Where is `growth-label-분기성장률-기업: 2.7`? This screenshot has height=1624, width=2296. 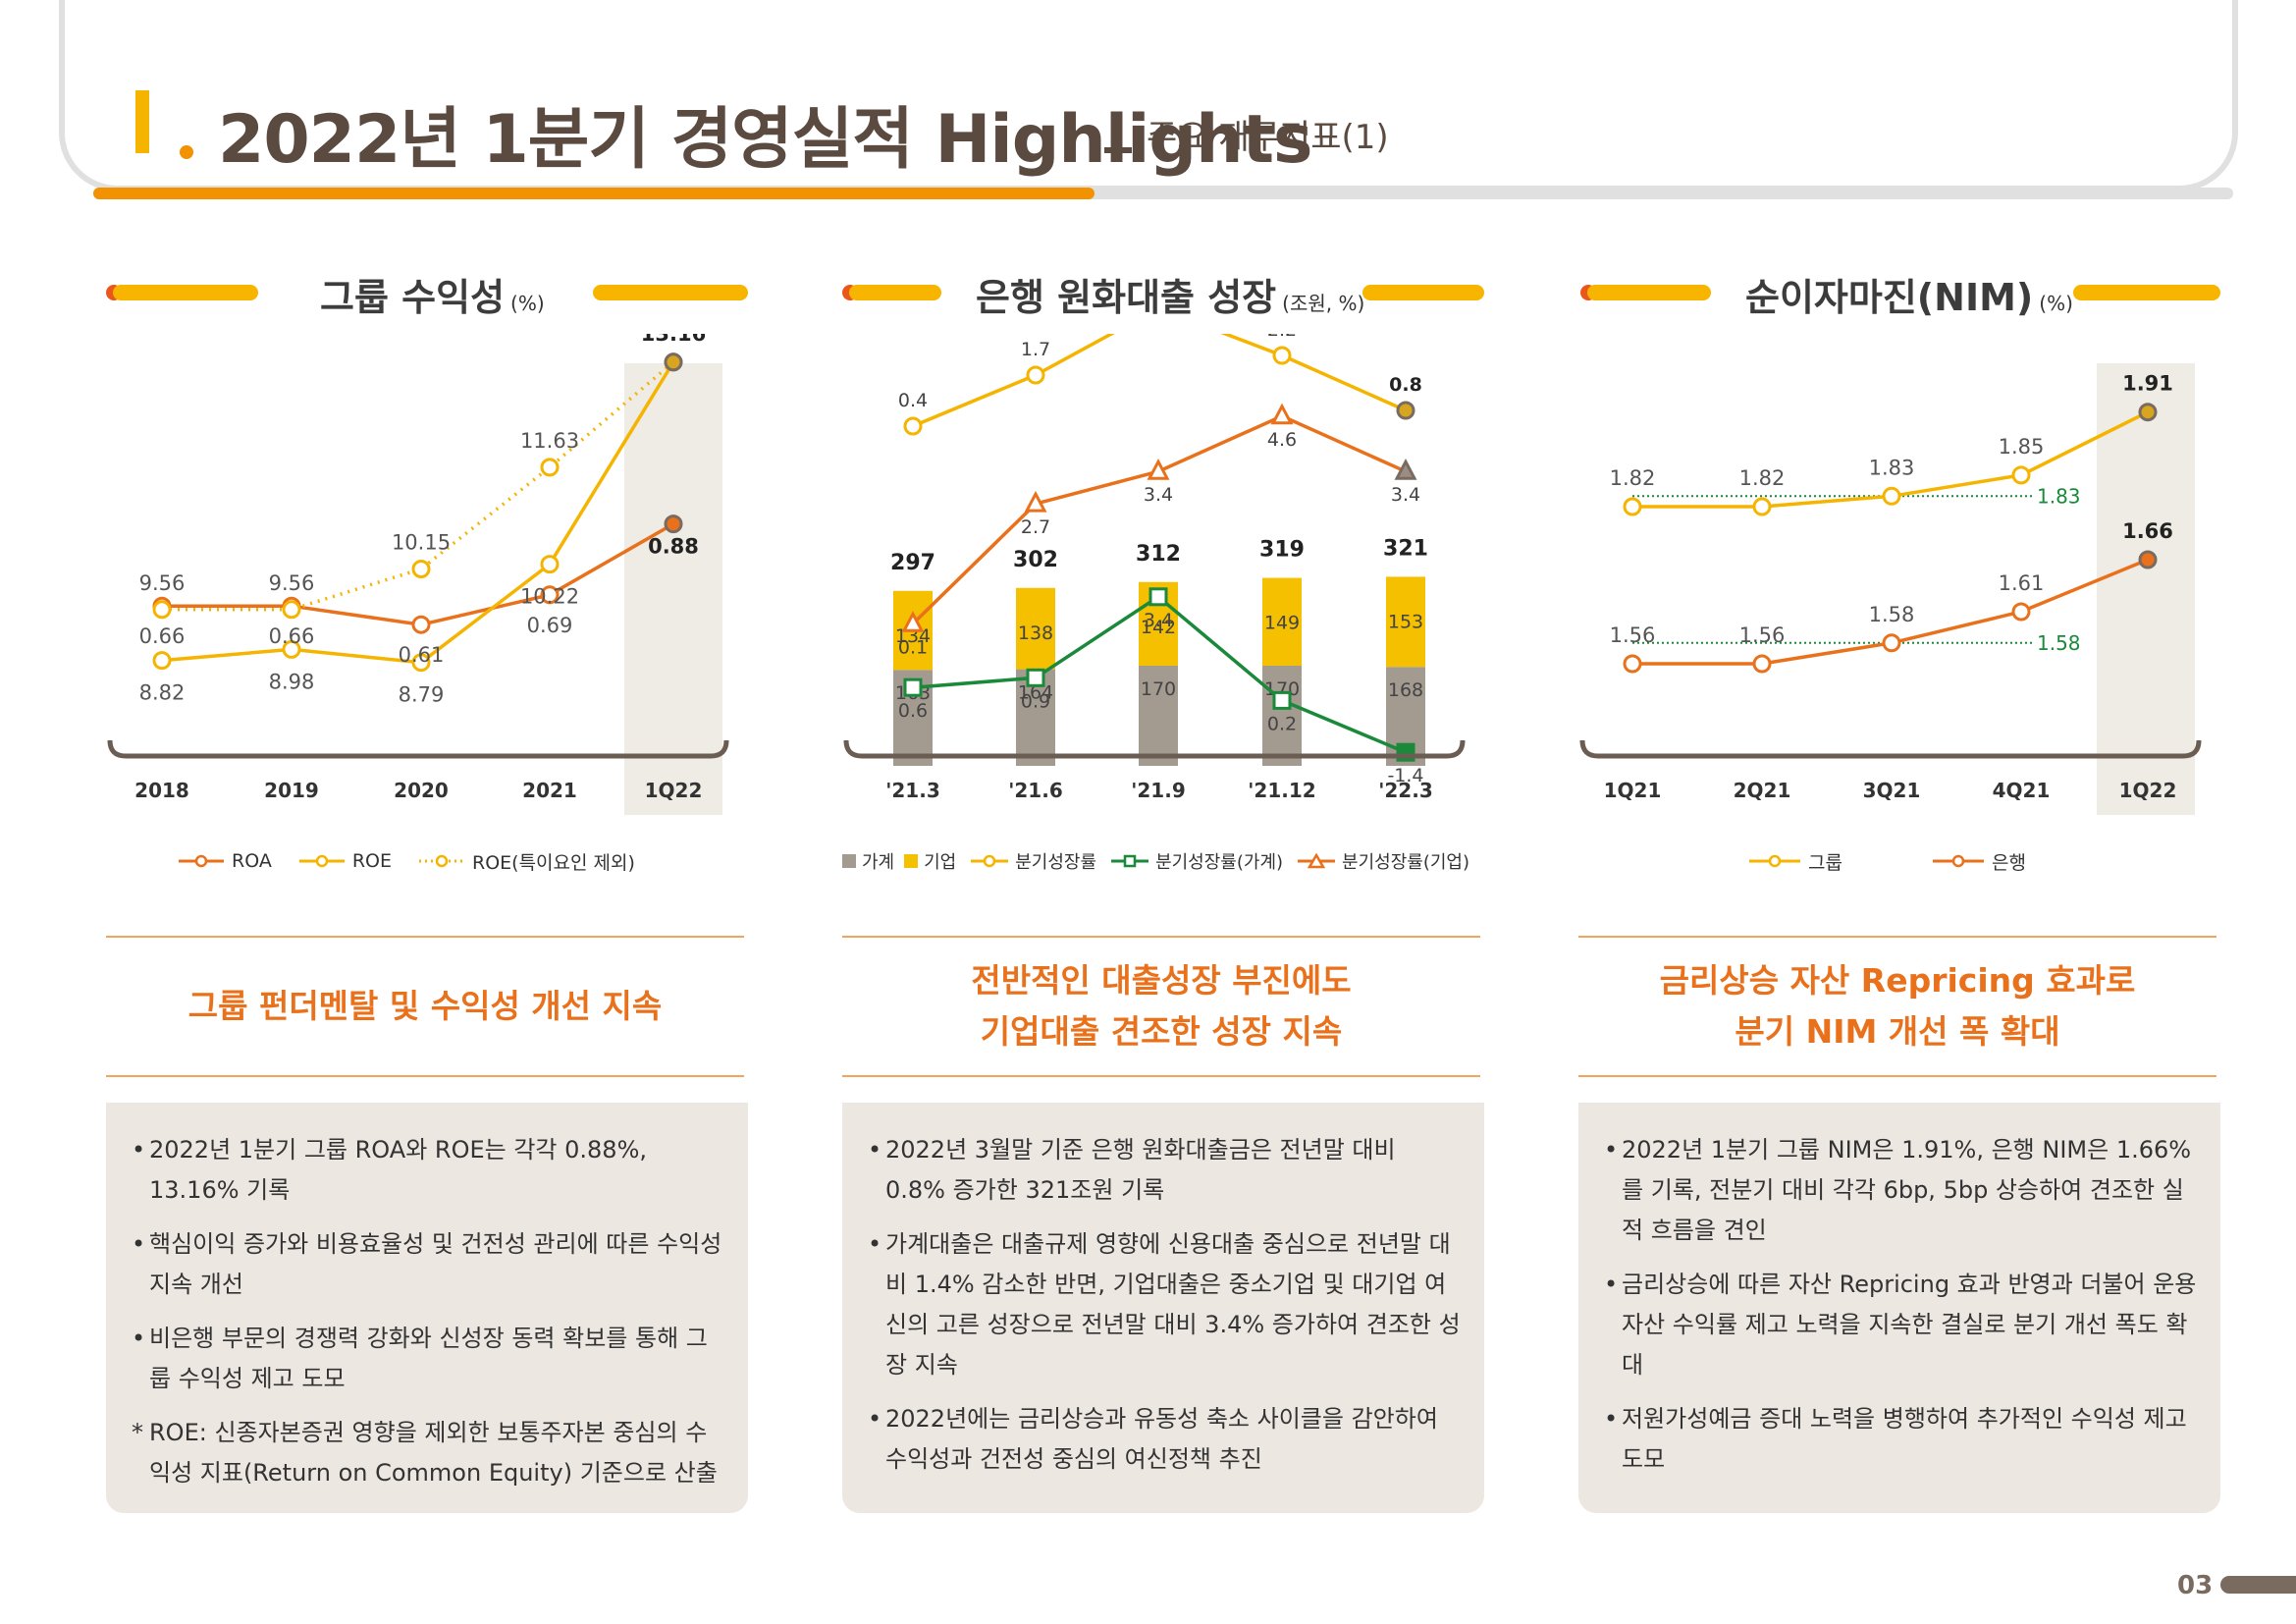 growth-label-분기성장률-기업: 2.7 is located at coordinates (1036, 527).